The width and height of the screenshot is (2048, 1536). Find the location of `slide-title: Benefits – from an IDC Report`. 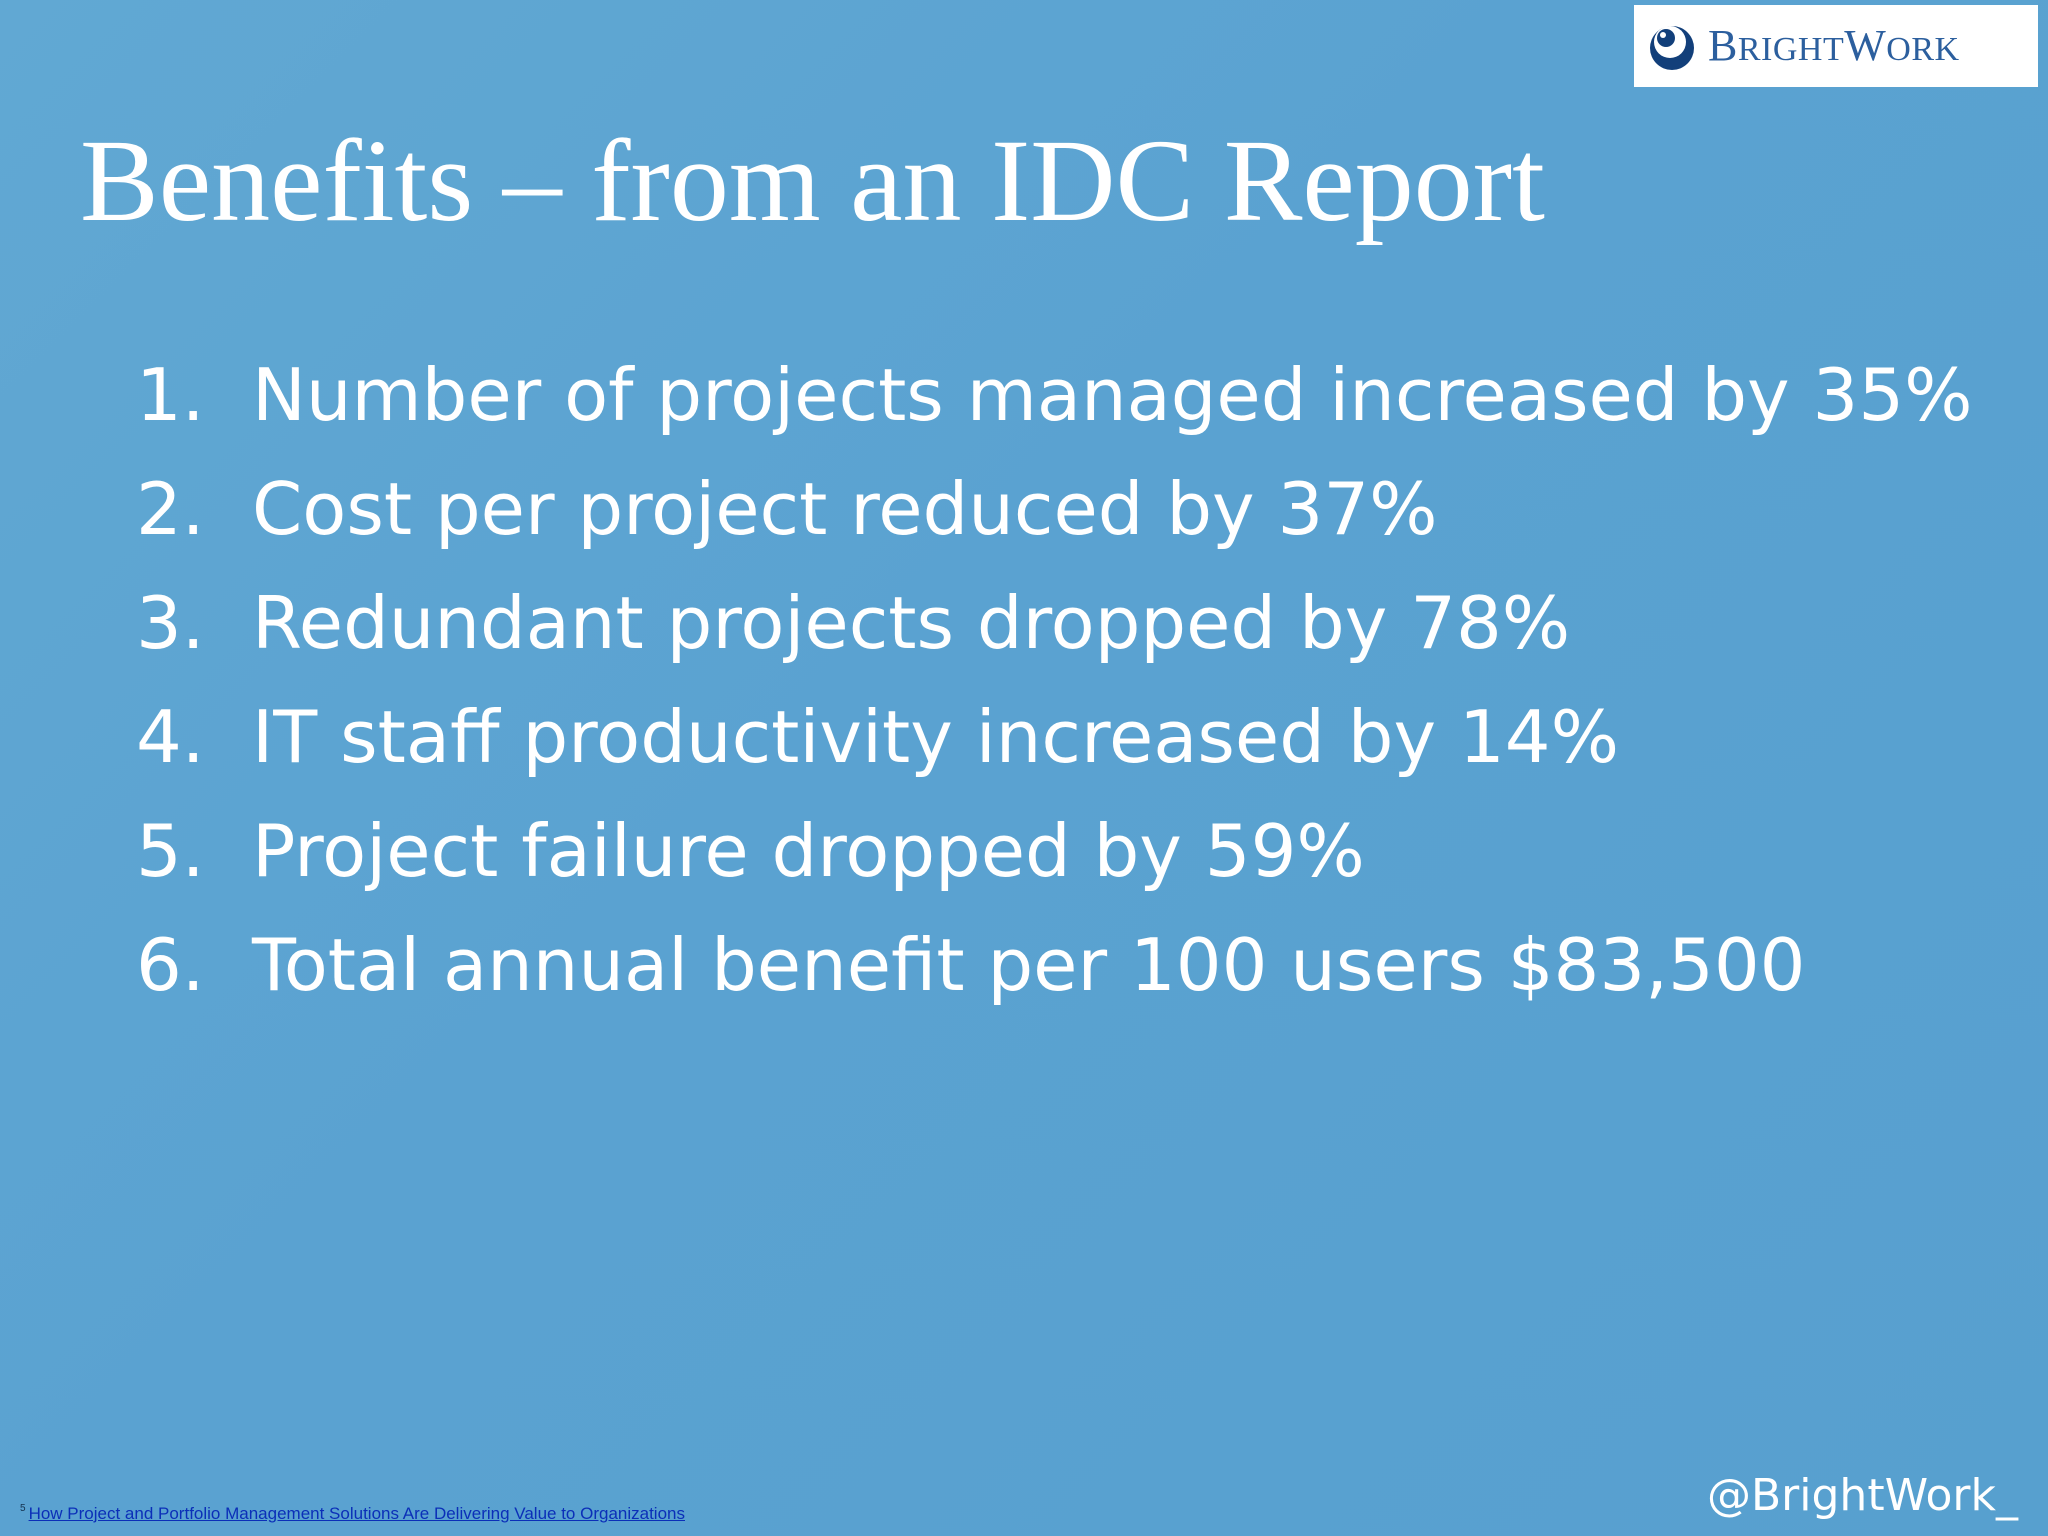

slide-title: Benefits – from an IDC Report is located at coordinates (812, 180).